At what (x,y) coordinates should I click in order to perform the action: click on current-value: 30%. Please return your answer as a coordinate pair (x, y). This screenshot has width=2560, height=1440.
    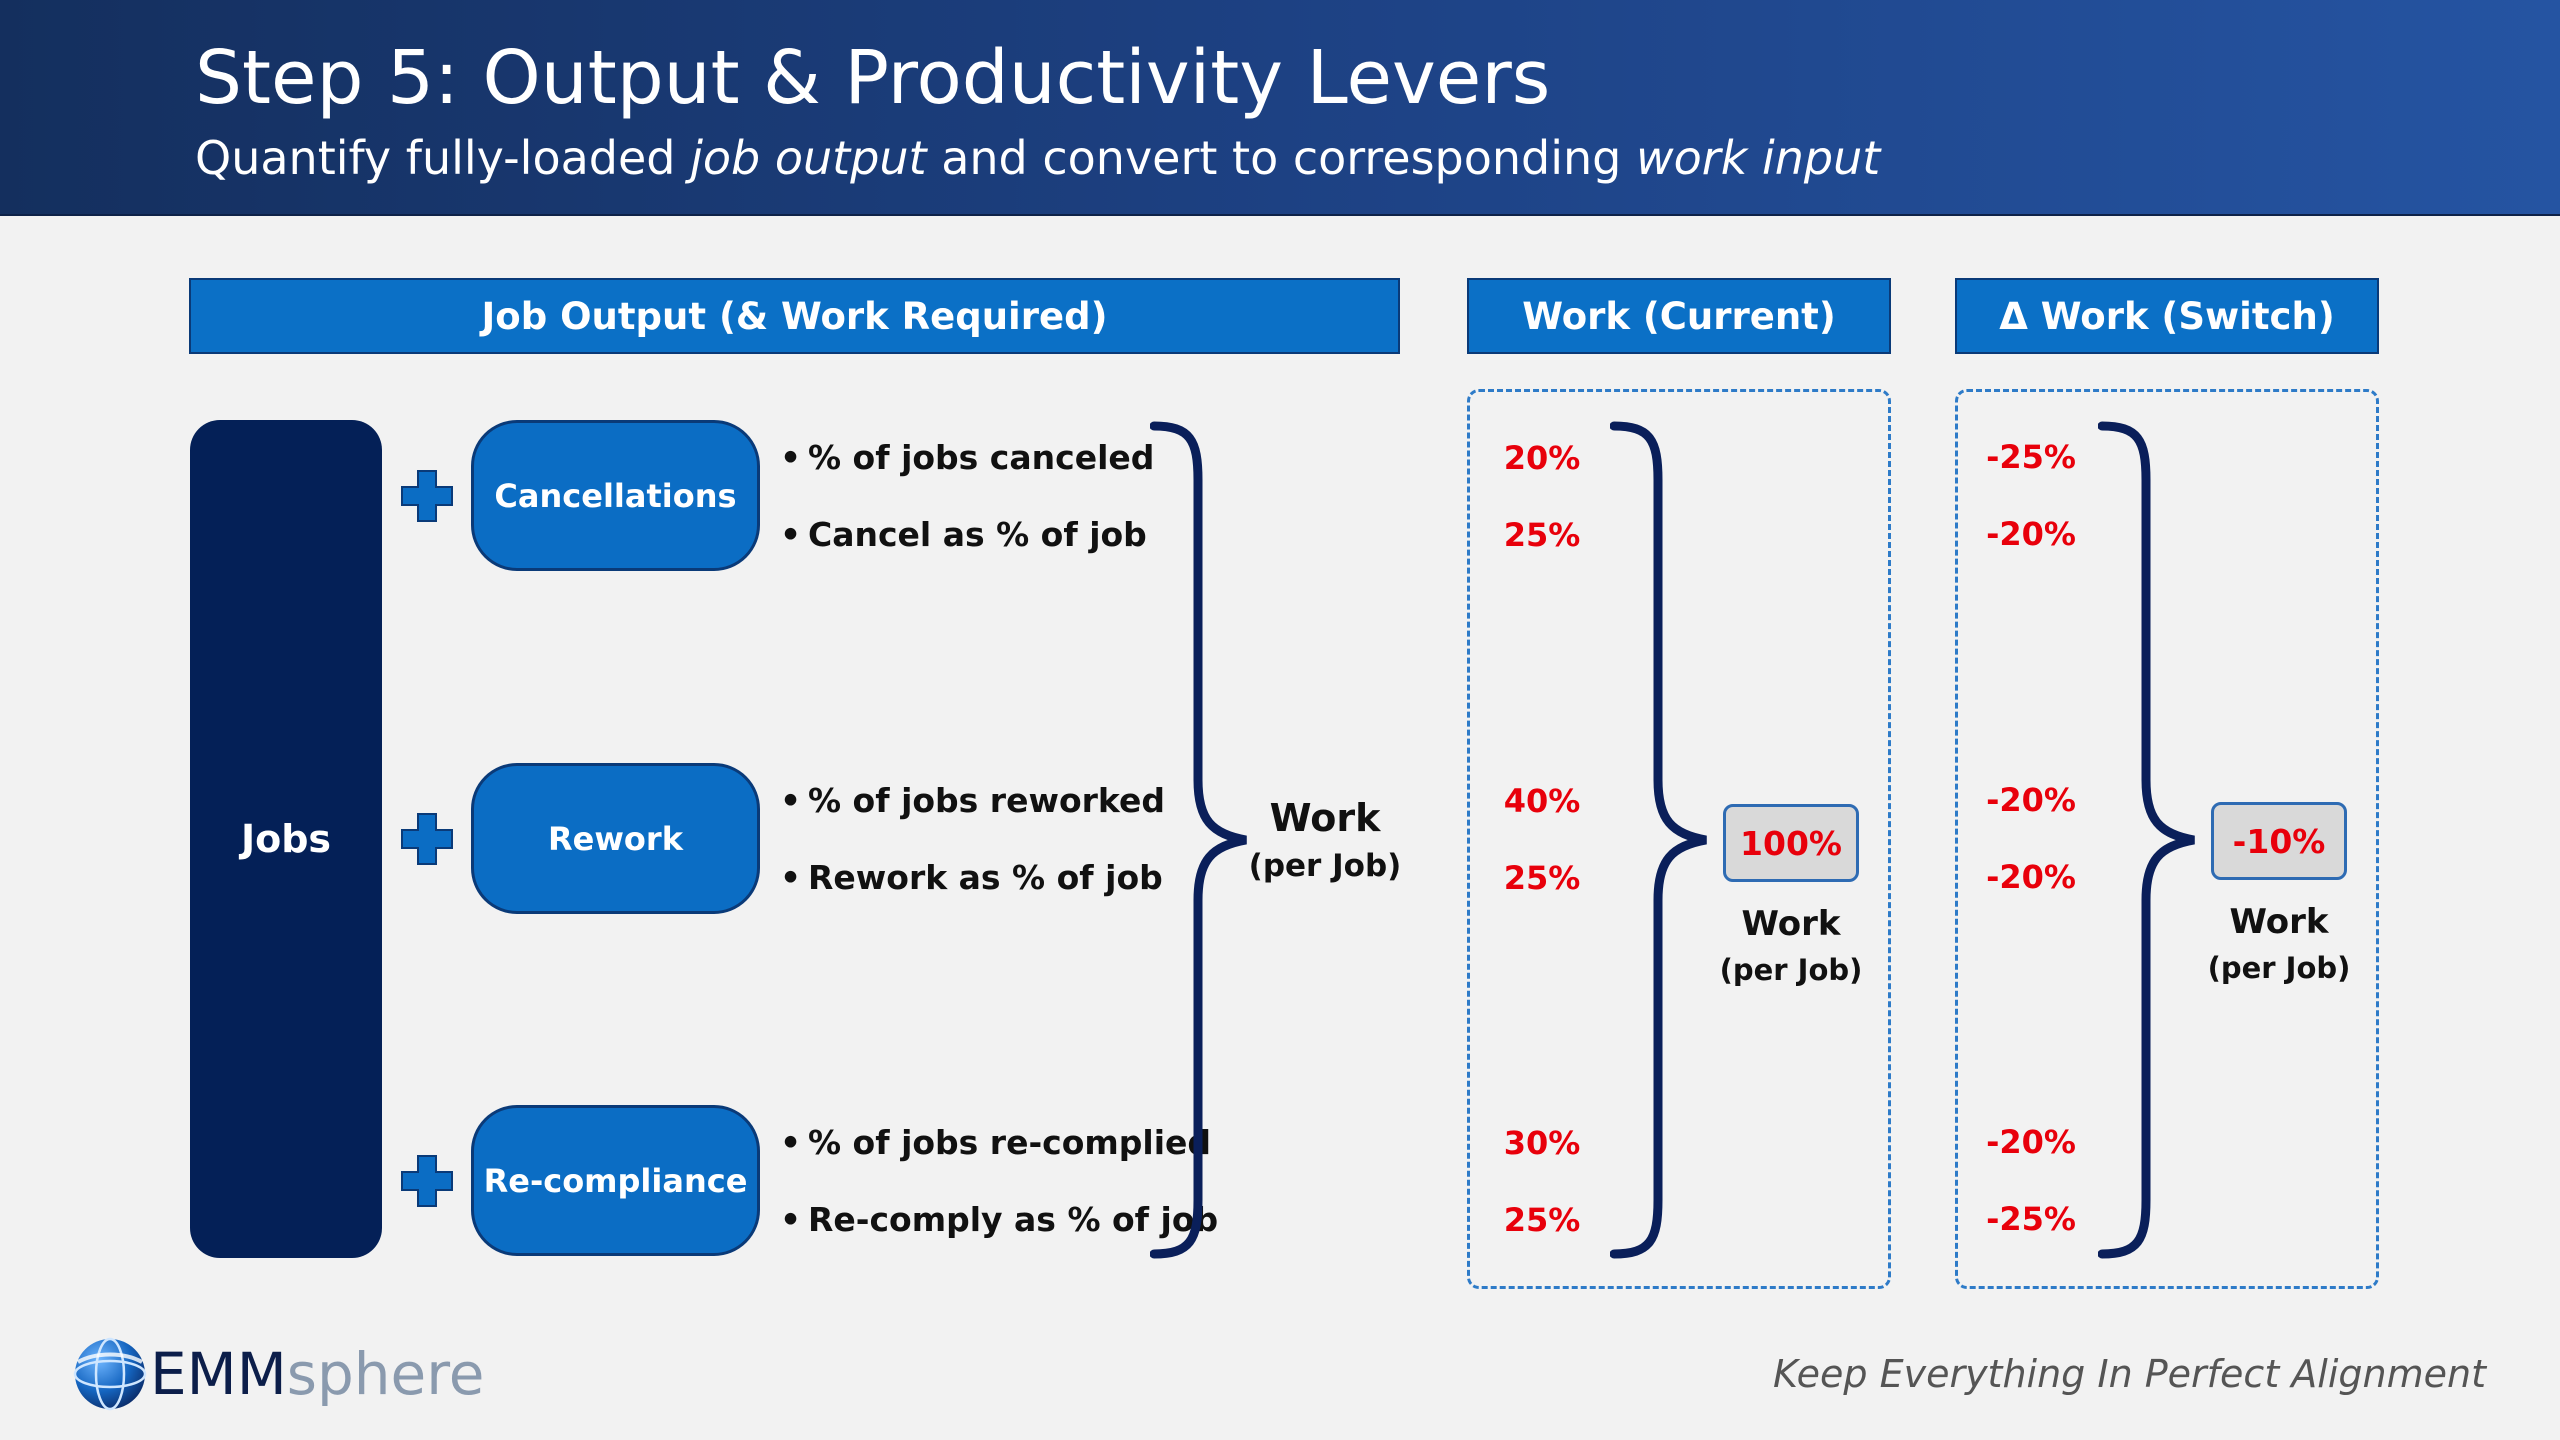
    Looking at the image, I should click on (1542, 1143).